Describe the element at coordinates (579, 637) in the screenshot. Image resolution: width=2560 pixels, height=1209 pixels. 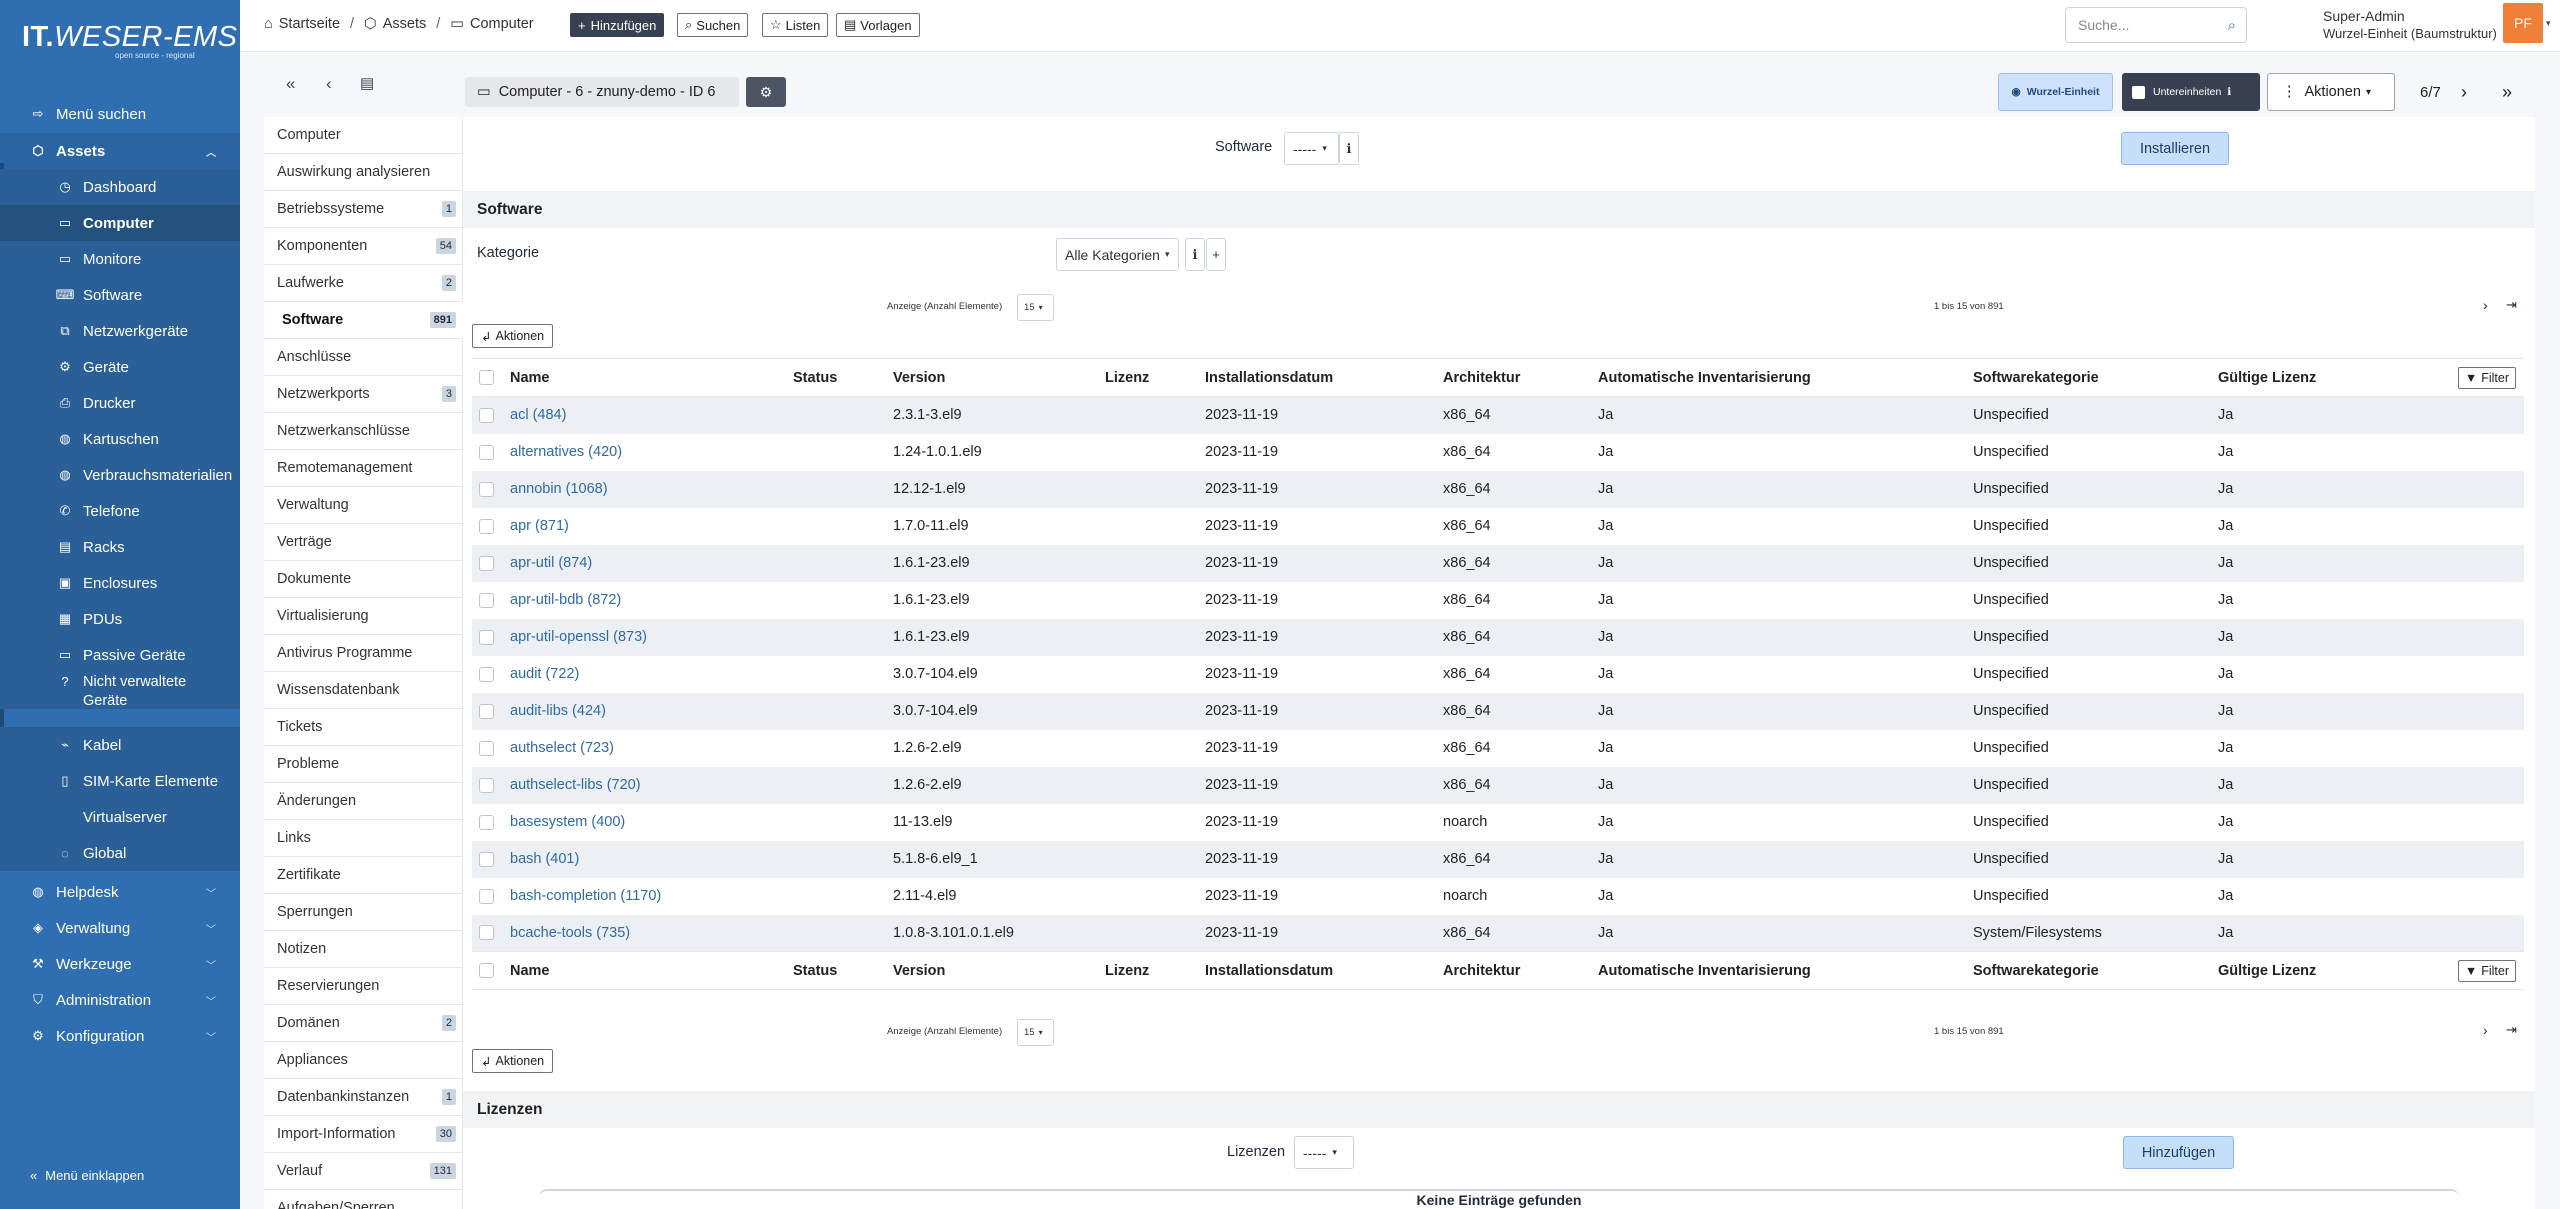
I see `software-link: apr-util-openssl (873)` at that location.